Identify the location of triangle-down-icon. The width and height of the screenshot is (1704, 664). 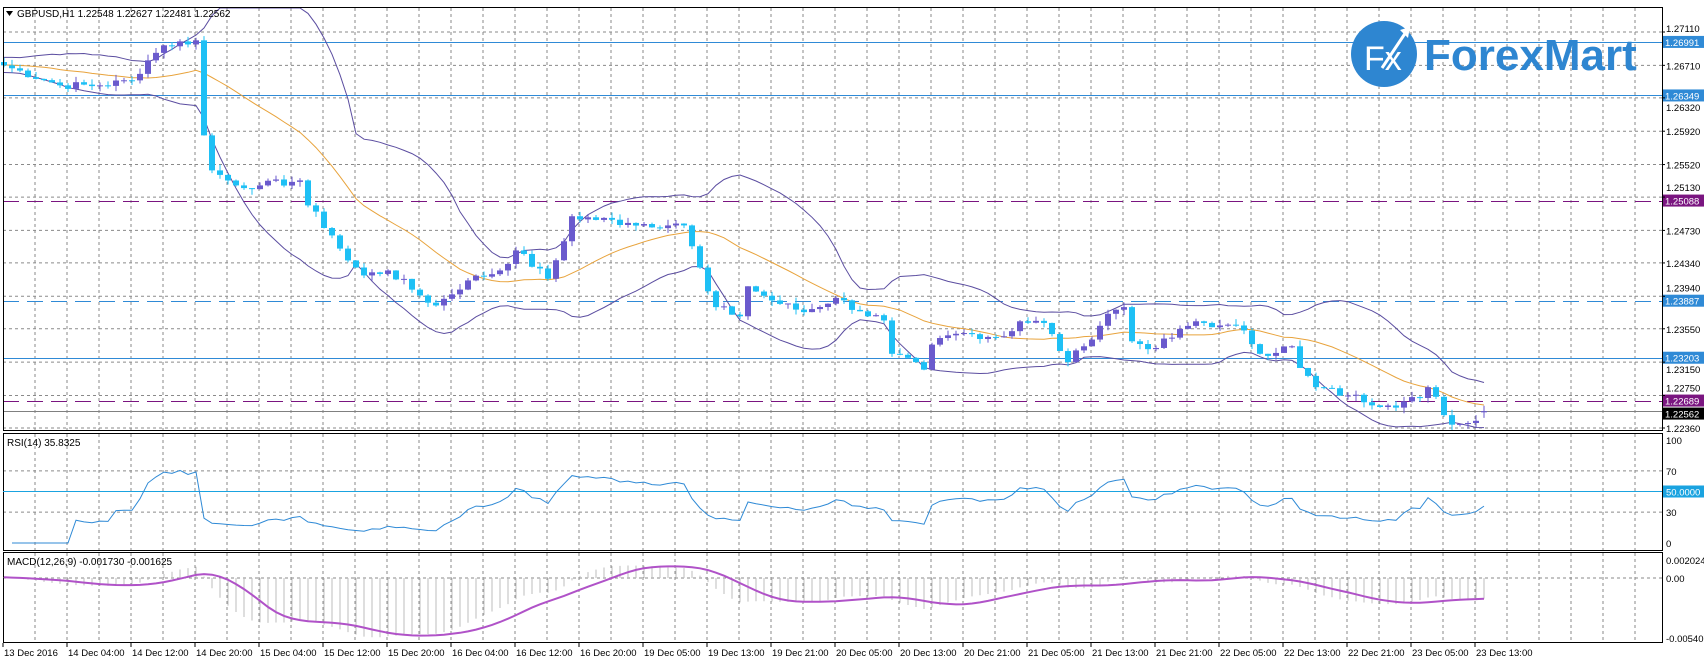
(9, 13).